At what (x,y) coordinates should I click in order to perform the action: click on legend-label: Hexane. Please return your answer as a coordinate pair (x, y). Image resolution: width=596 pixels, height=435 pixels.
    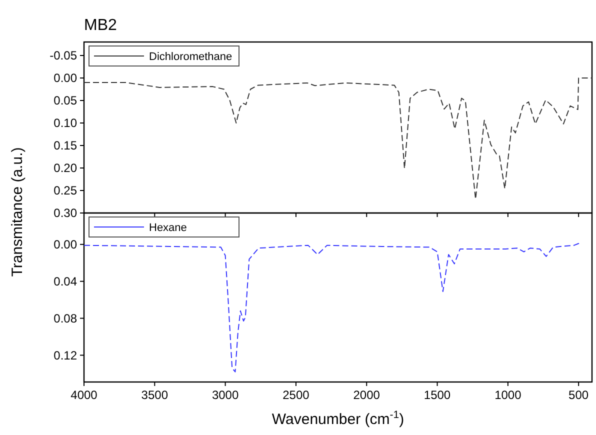
    Looking at the image, I should click on (168, 228).